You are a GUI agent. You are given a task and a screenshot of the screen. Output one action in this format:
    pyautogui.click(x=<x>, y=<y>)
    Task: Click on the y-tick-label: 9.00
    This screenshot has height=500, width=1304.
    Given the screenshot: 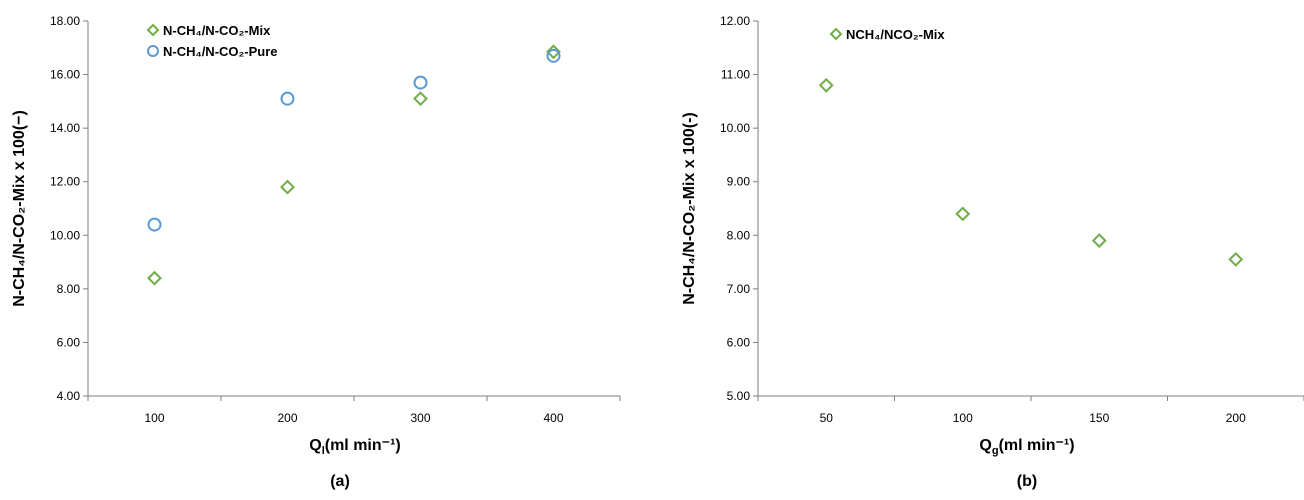 What is the action you would take?
    pyautogui.click(x=739, y=182)
    